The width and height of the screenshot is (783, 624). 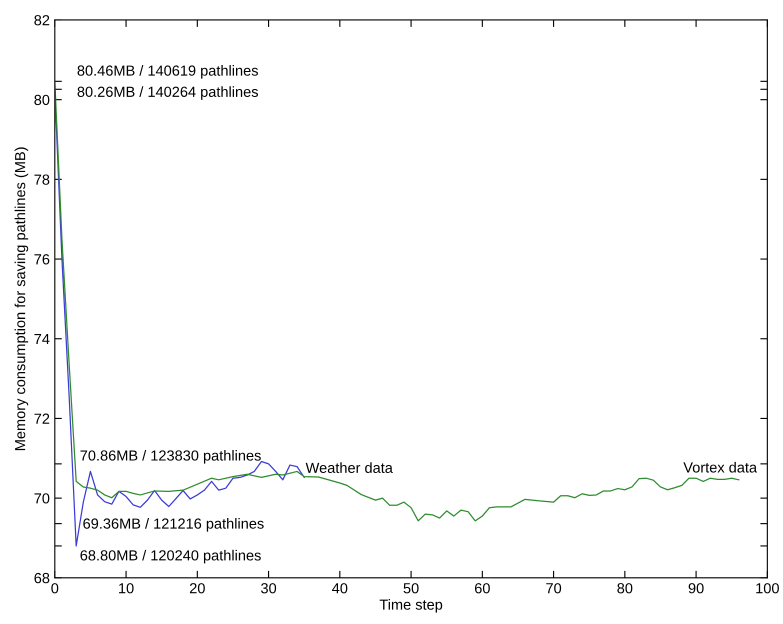 I want to click on y-tick-label: 68, so click(x=42, y=578).